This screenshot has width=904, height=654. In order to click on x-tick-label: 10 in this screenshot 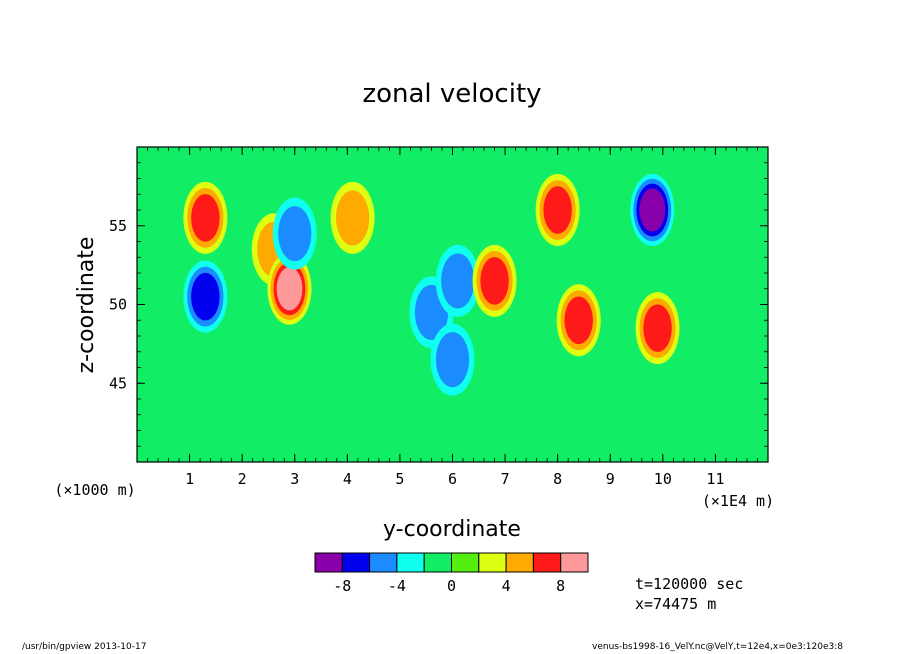, I will do `click(663, 479)`.